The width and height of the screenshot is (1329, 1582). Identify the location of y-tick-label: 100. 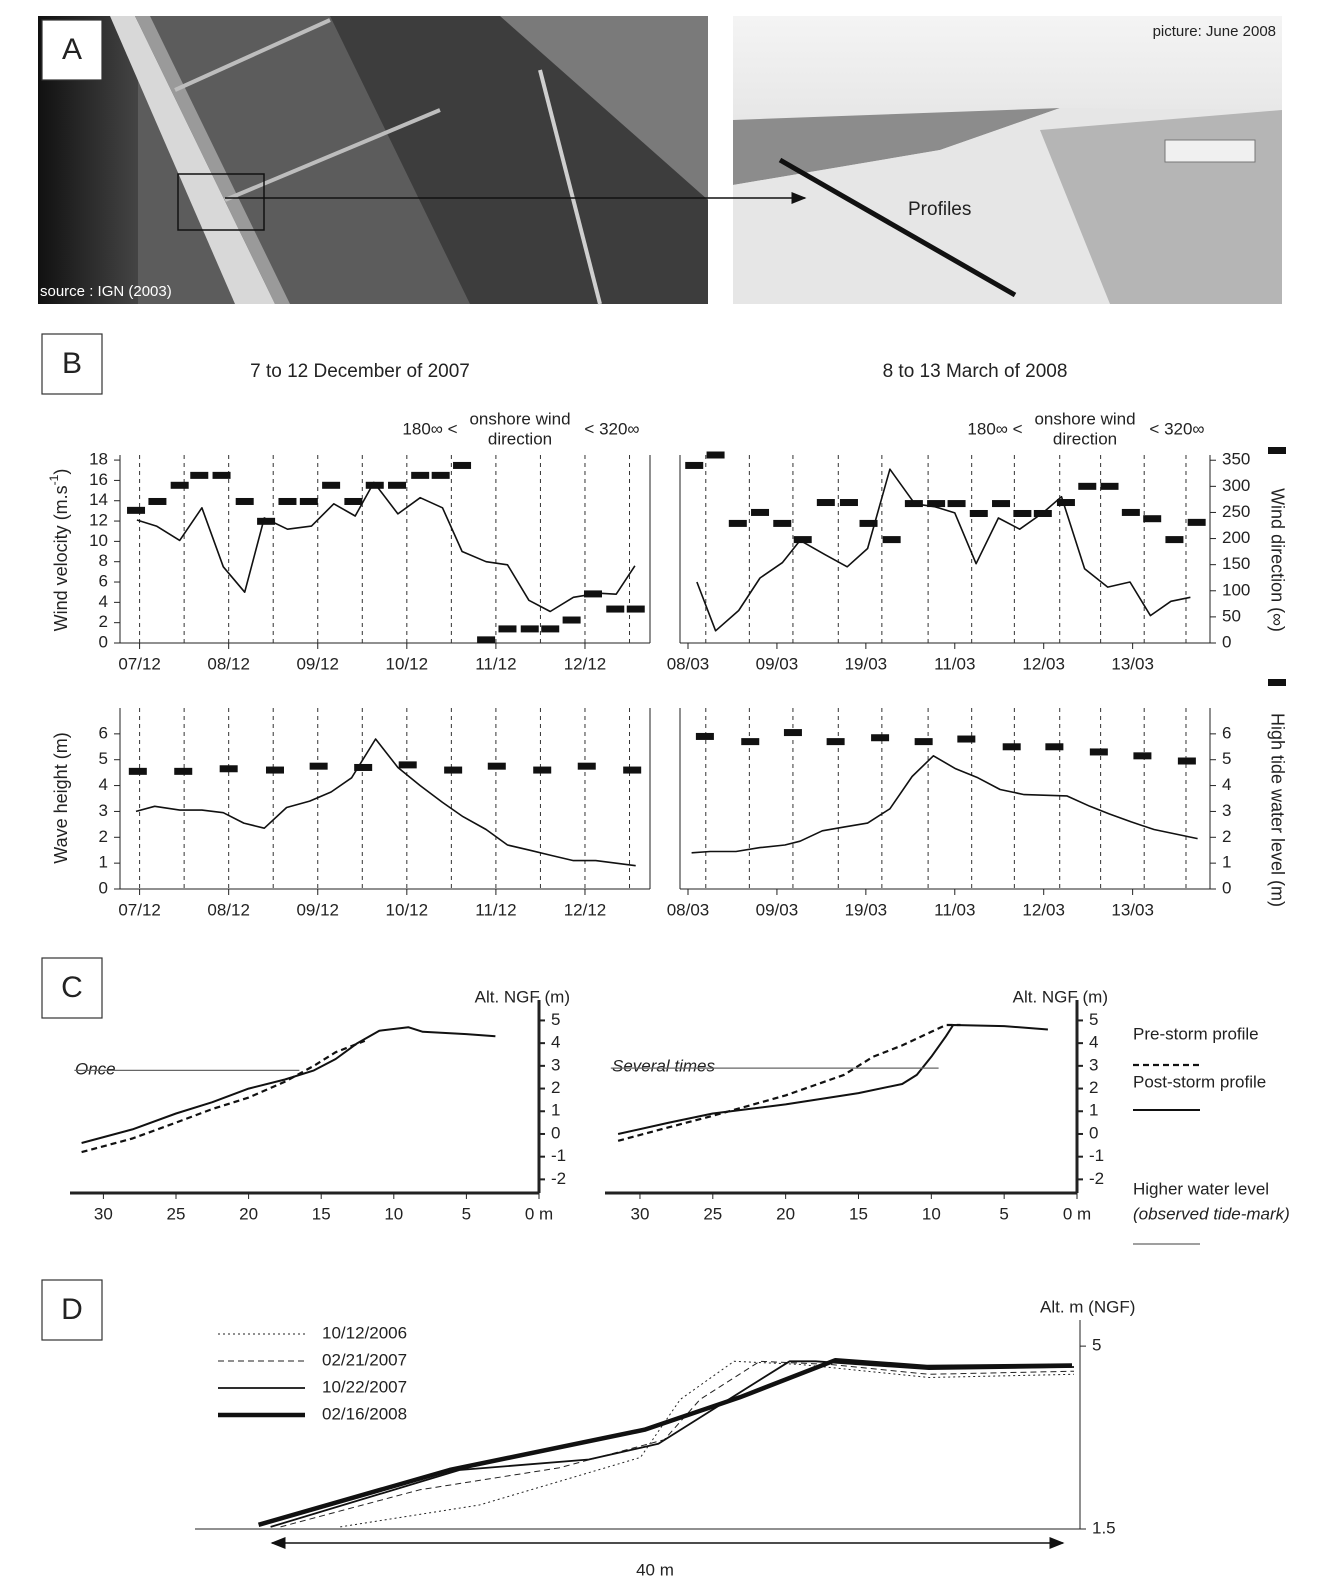
(1236, 589).